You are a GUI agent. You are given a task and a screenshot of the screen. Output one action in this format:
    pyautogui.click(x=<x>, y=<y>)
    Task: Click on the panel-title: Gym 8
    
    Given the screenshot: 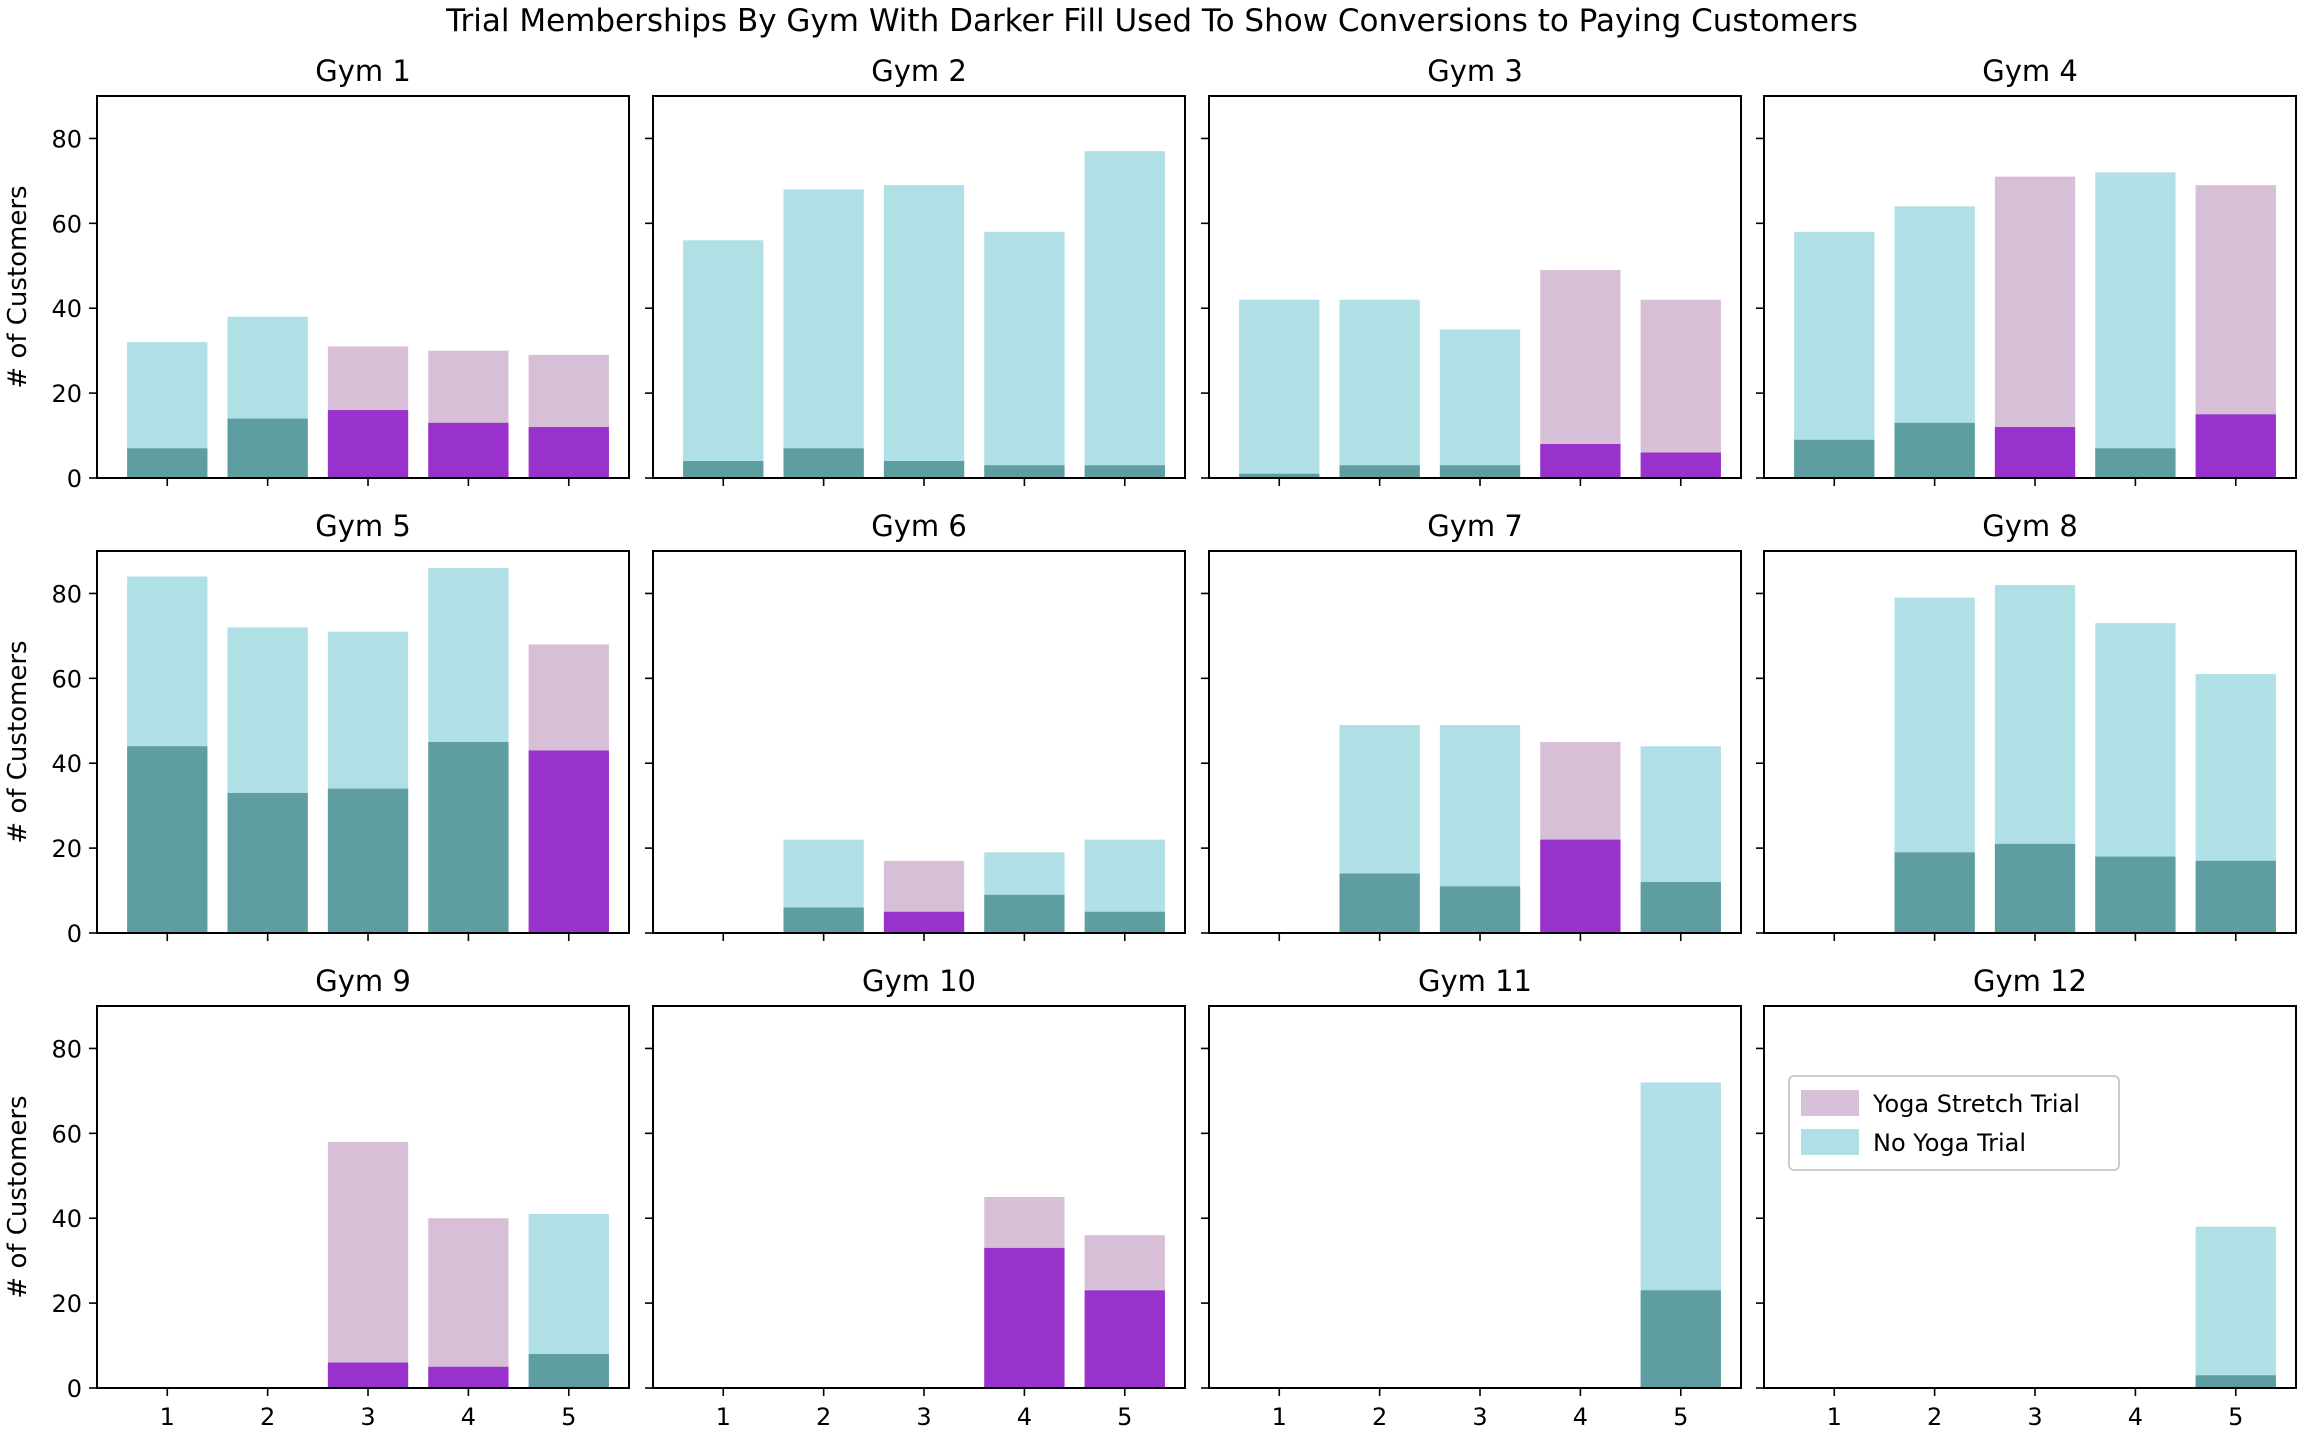 What is the action you would take?
    pyautogui.click(x=2030, y=526)
    